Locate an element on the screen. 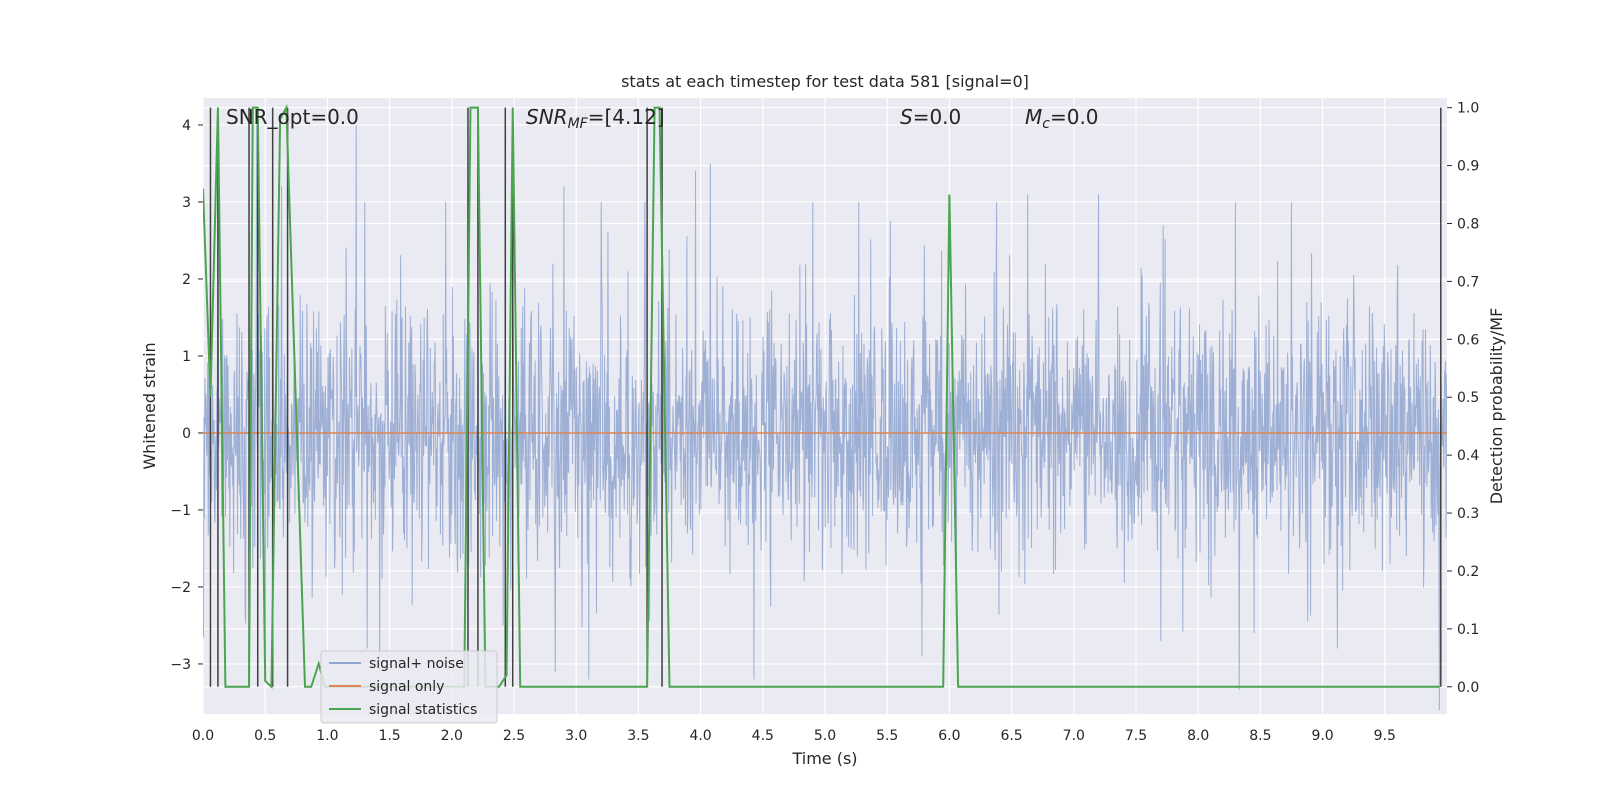 This screenshot has height=800, width=1600. legend-label-signal-noise: signal+ noise is located at coordinates (416, 664).